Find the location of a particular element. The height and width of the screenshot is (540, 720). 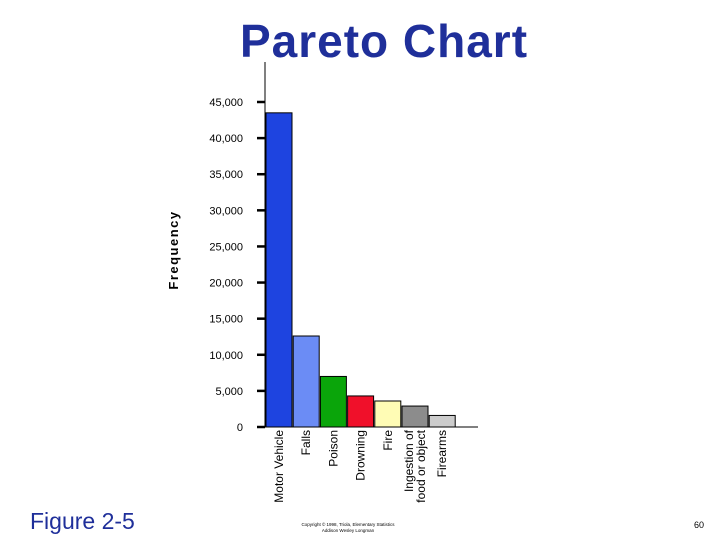

y-tick-label: 25,000 is located at coordinates (226, 247).